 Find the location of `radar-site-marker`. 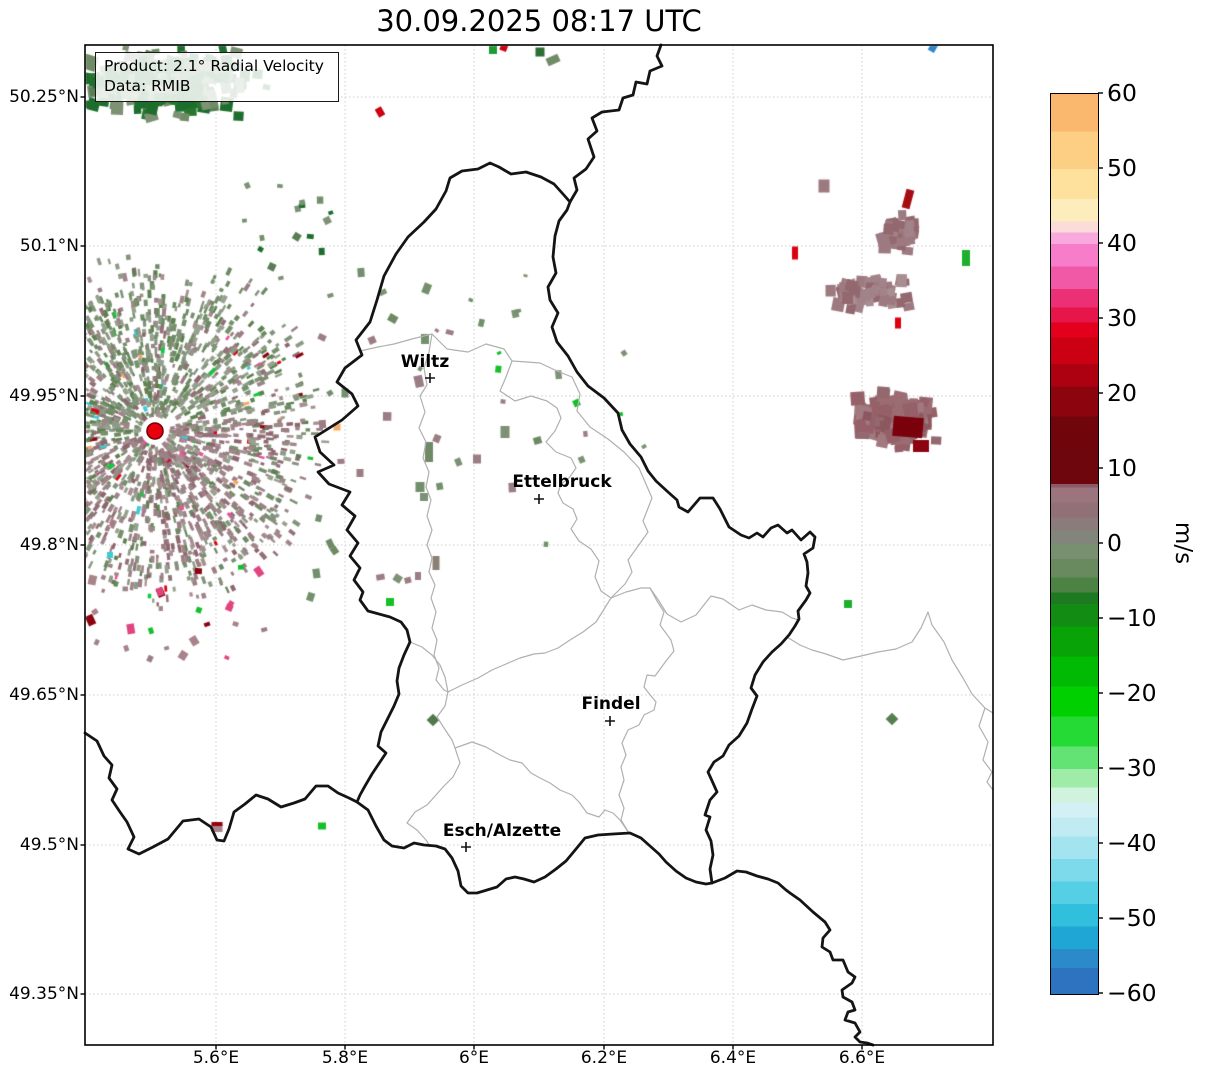

radar-site-marker is located at coordinates (155, 431).